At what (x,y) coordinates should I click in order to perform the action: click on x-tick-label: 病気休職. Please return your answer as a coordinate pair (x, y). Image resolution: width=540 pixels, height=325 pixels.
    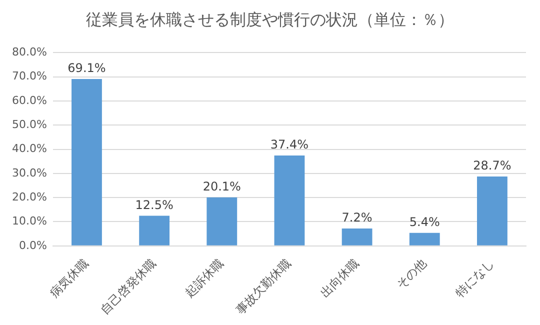
    Looking at the image, I should click on (69, 278).